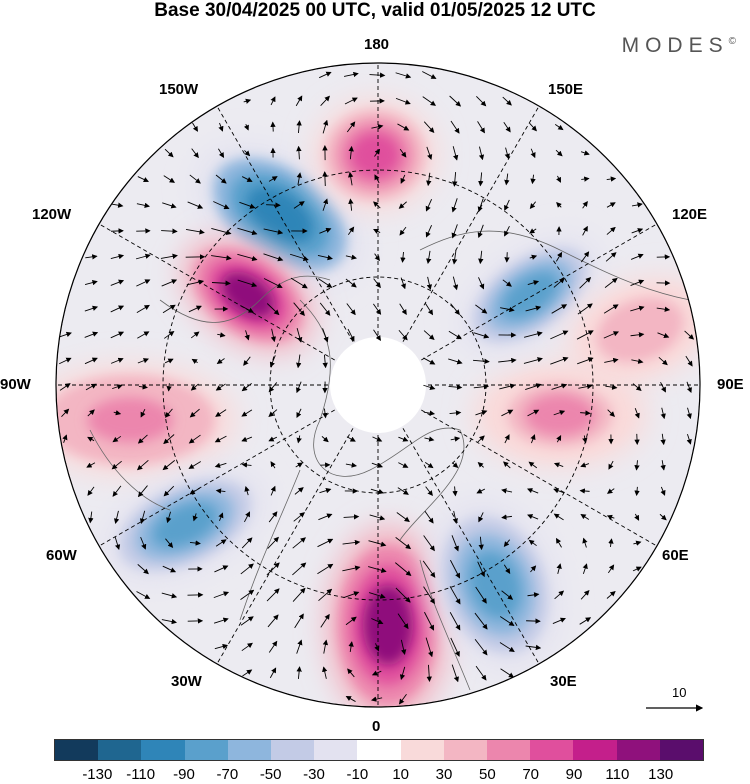 Image resolution: width=750 pixels, height=784 pixels. Describe the element at coordinates (51, 214) in the screenshot. I see `lon-label-120w: 120W` at that location.